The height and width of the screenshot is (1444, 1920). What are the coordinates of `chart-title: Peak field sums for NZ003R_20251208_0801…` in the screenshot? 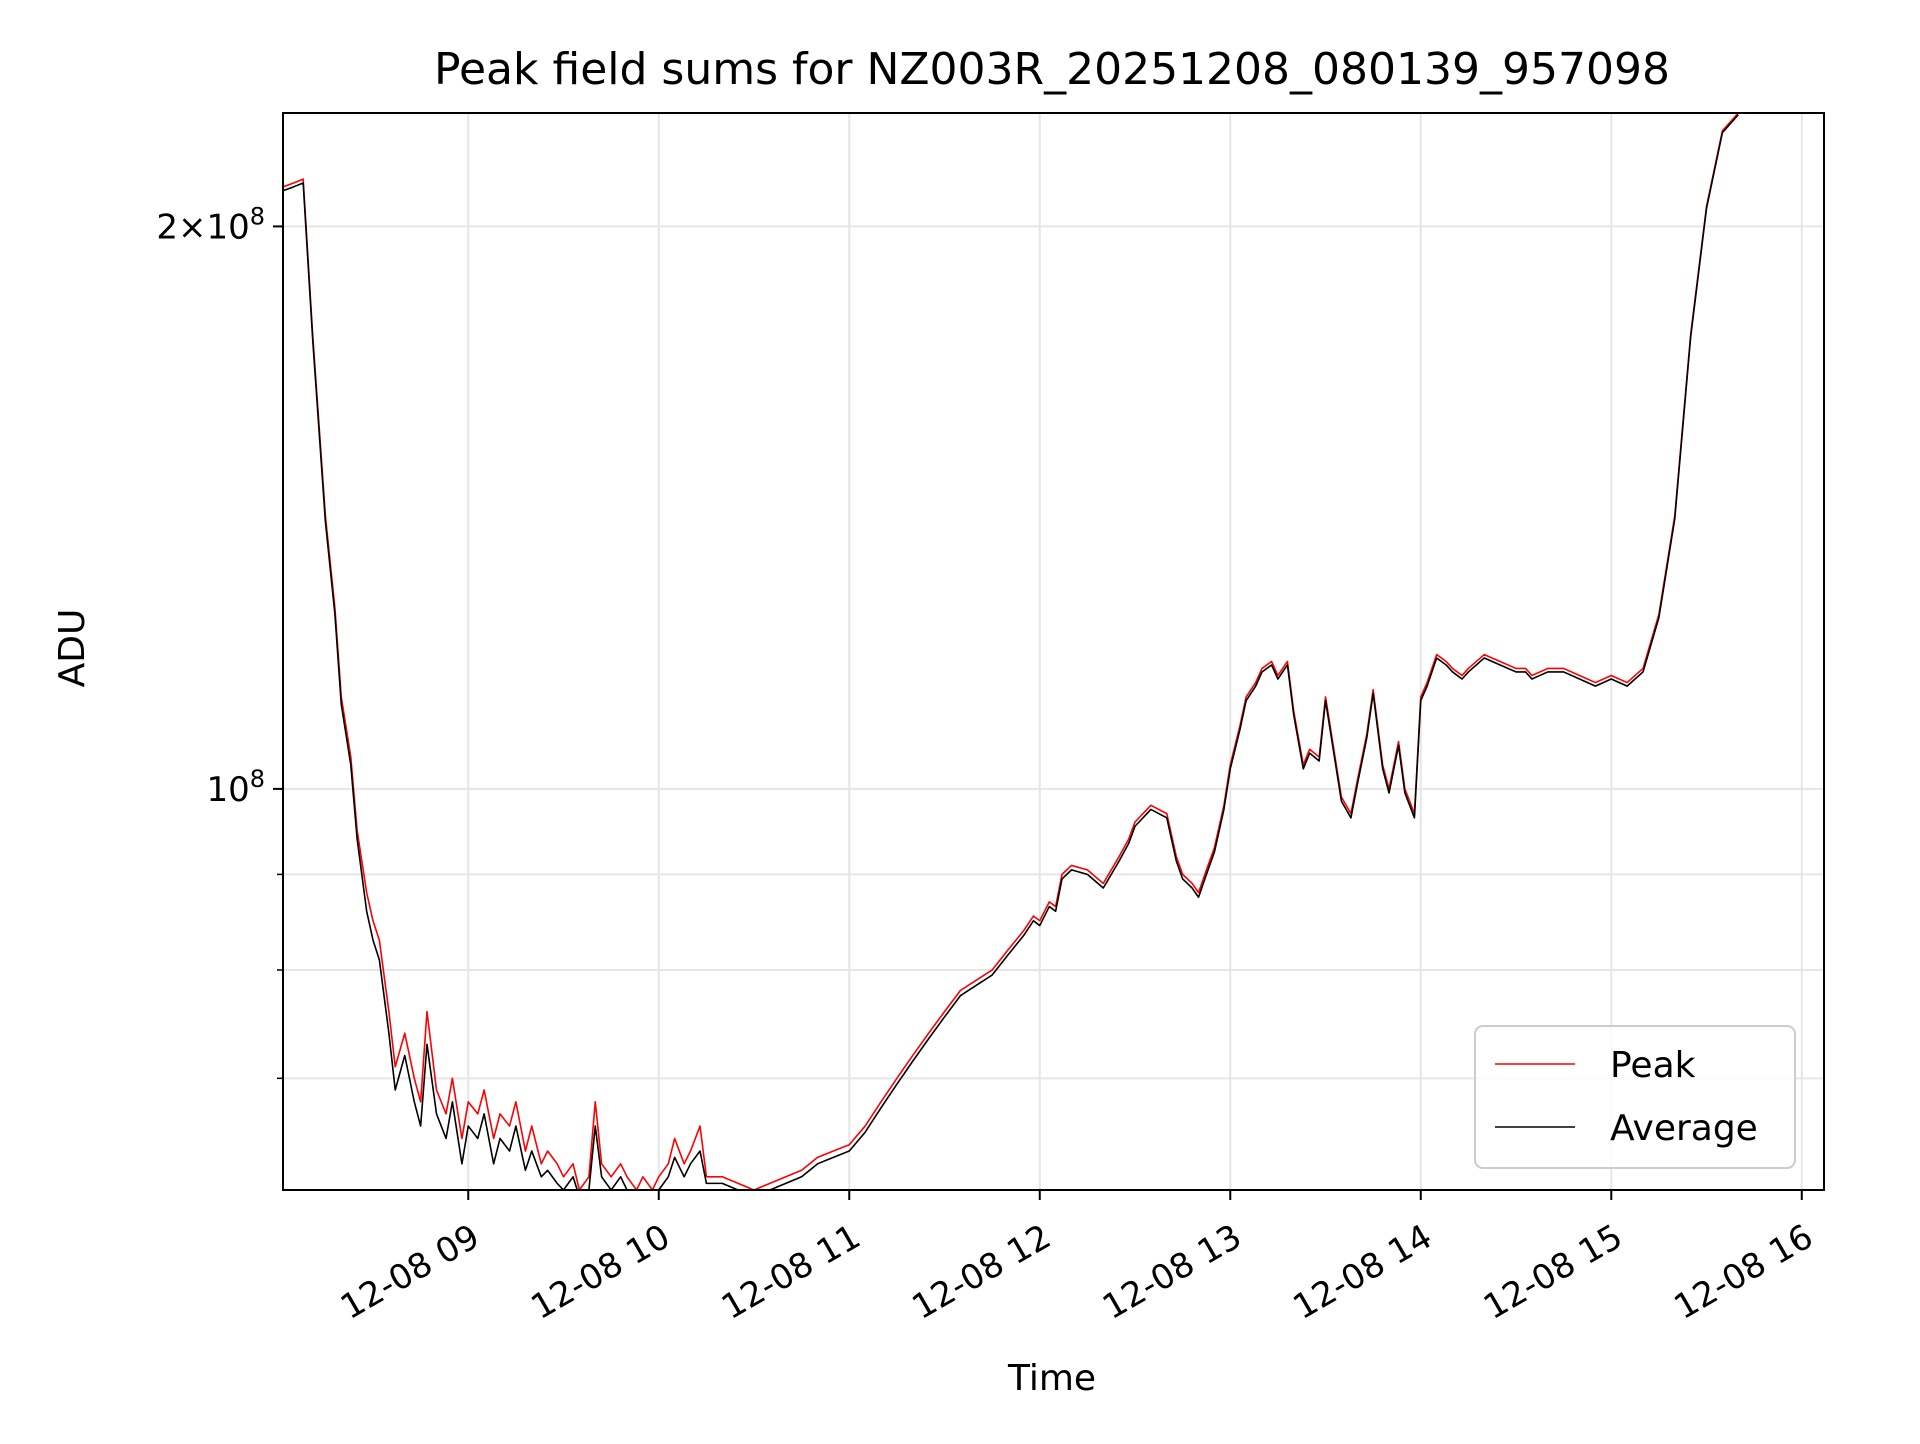 It's located at (1052, 69).